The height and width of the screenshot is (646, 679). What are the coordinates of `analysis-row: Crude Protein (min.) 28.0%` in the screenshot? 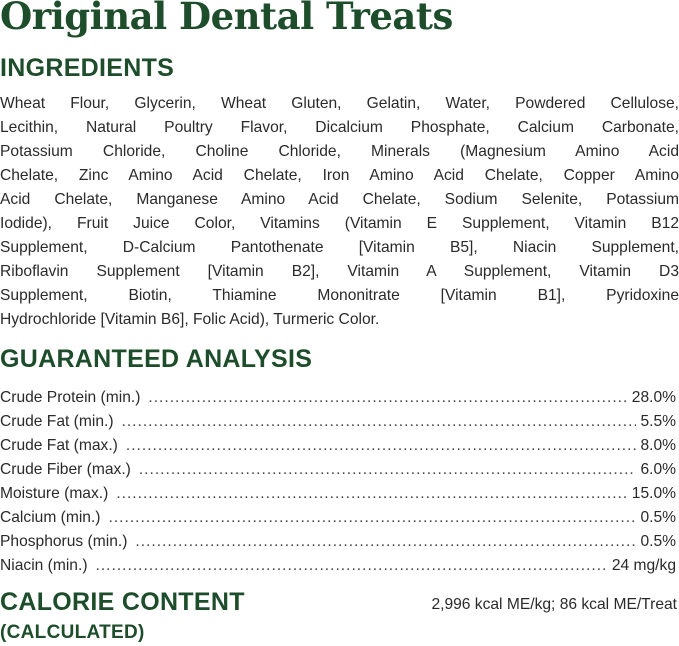 It's located at (338, 398).